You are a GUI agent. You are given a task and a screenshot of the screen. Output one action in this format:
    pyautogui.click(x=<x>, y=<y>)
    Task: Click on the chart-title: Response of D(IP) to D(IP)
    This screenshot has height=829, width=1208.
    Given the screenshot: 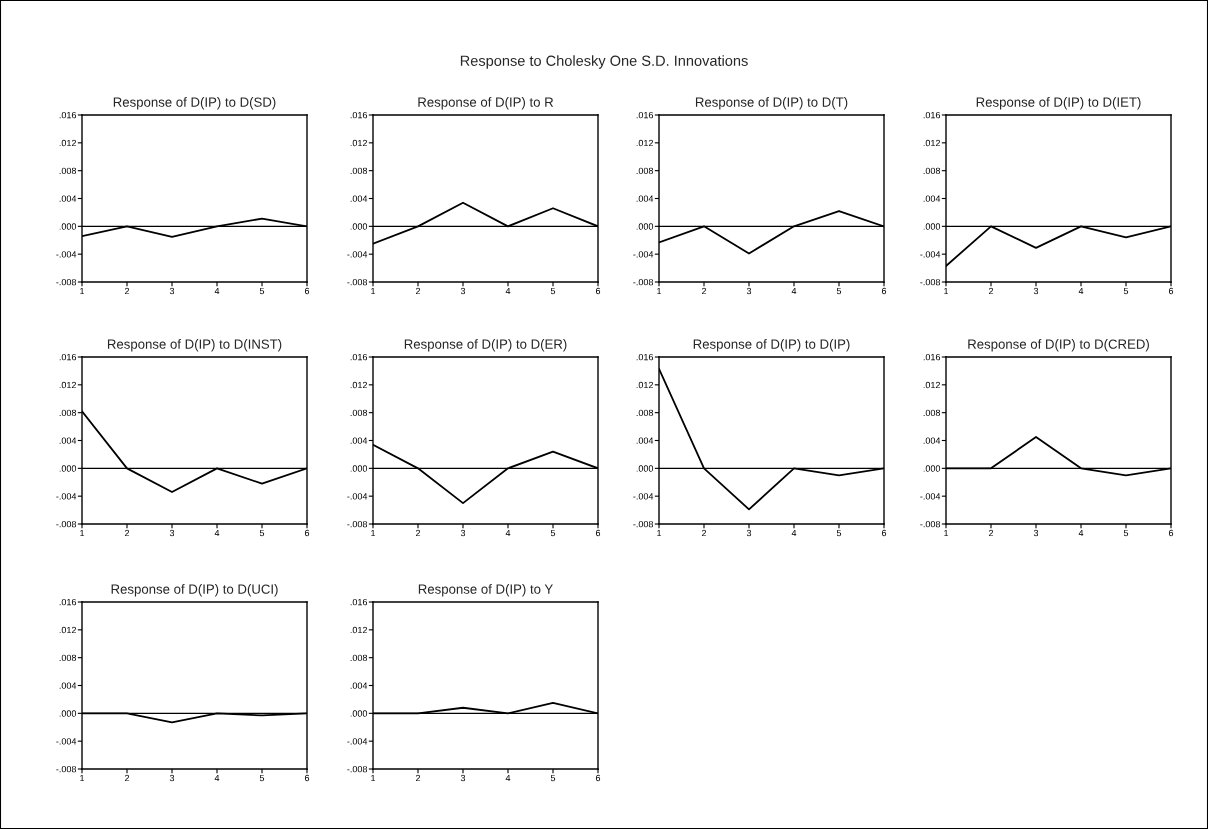 What is the action you would take?
    pyautogui.click(x=771, y=345)
    